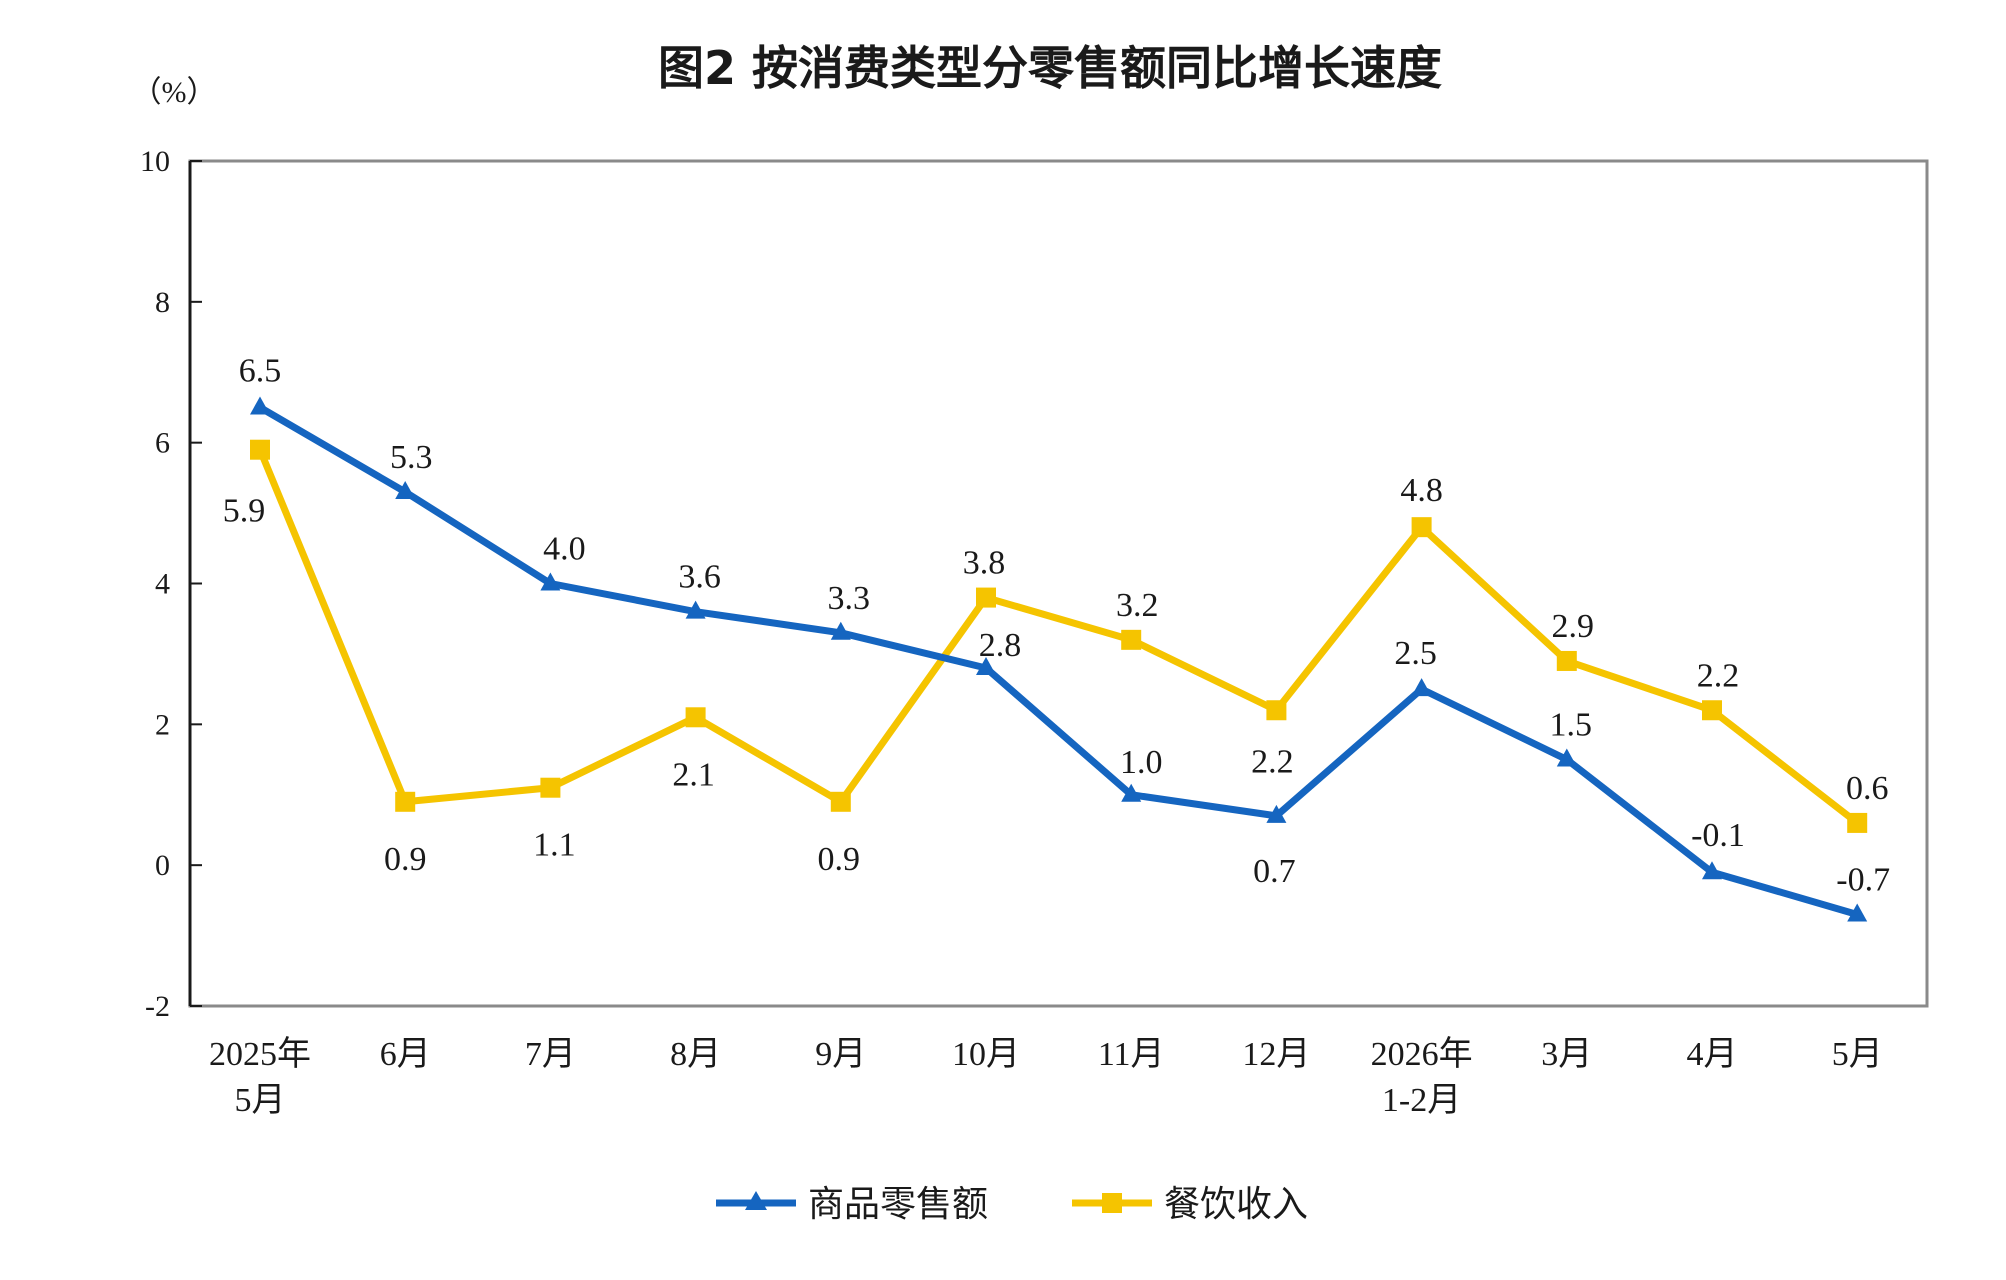 Image resolution: width=2006 pixels, height=1280 pixels. I want to click on y-tick-label: 2, so click(162, 724).